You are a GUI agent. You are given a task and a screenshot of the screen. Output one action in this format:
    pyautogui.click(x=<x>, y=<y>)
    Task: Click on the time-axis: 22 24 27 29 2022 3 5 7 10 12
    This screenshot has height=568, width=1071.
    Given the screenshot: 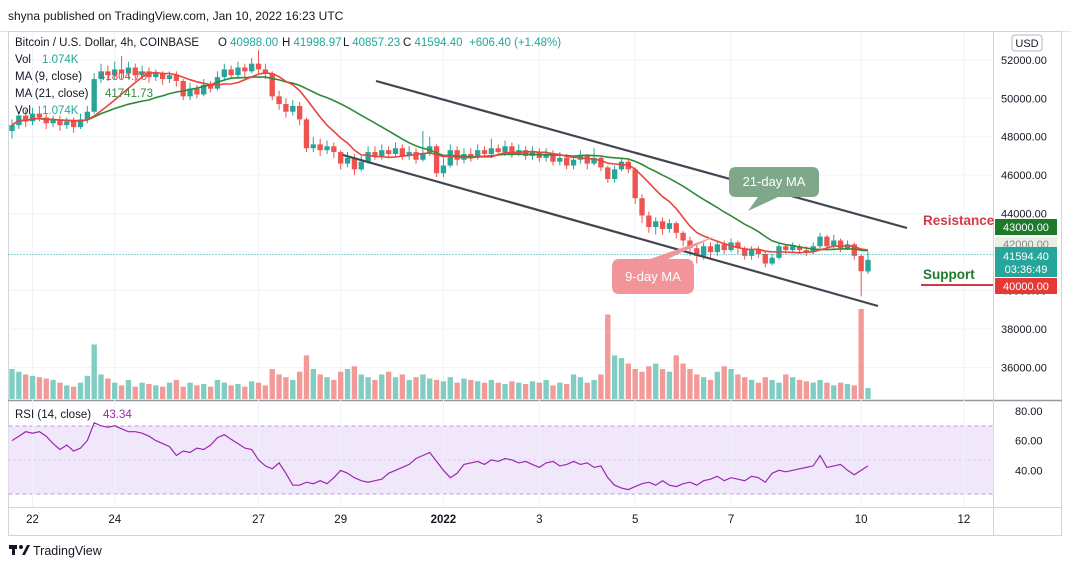 What is the action you would take?
    pyautogui.click(x=498, y=520)
    